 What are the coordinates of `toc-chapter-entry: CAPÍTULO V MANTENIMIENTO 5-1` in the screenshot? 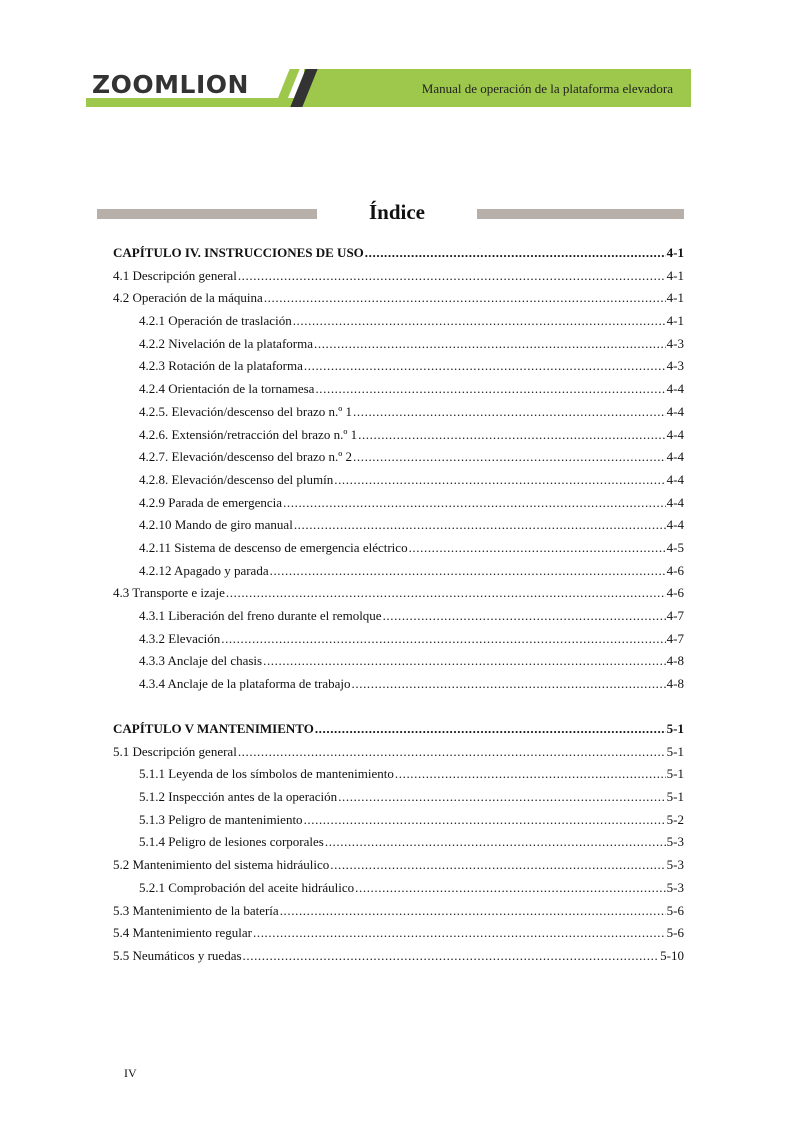 It's located at (398, 729).